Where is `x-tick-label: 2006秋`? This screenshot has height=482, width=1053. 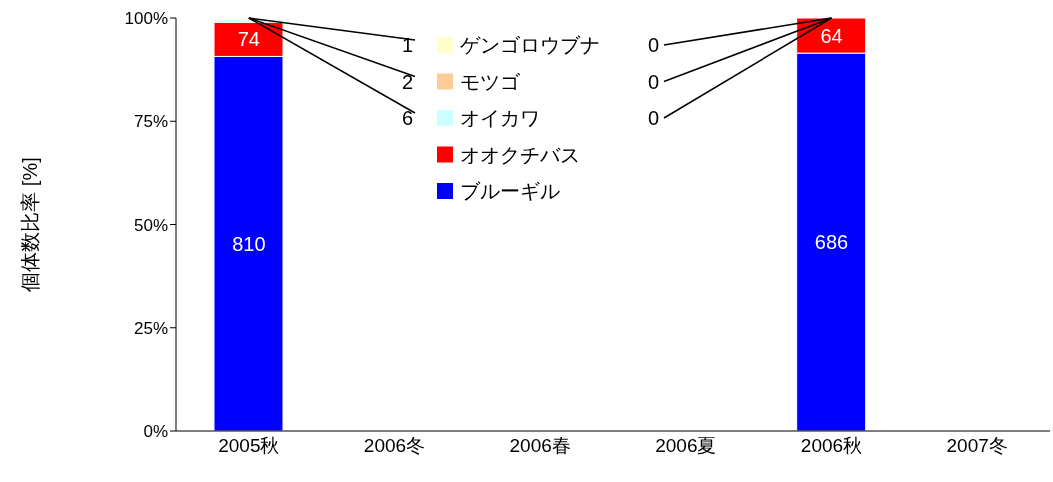
x-tick-label: 2006秋 is located at coordinates (831, 446).